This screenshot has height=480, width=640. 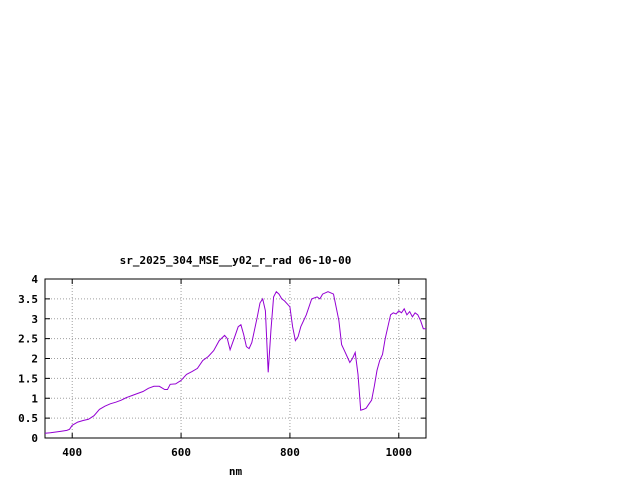 What do you see at coordinates (28, 299) in the screenshot?
I see `y-tick-label: 3.5` at bounding box center [28, 299].